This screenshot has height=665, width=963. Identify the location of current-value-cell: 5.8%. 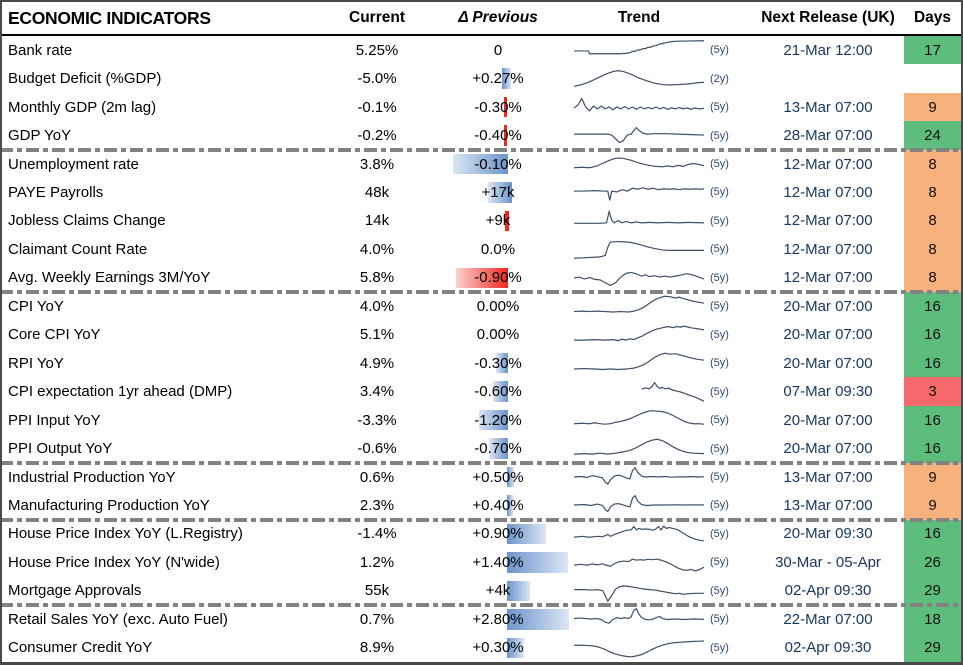
(377, 278).